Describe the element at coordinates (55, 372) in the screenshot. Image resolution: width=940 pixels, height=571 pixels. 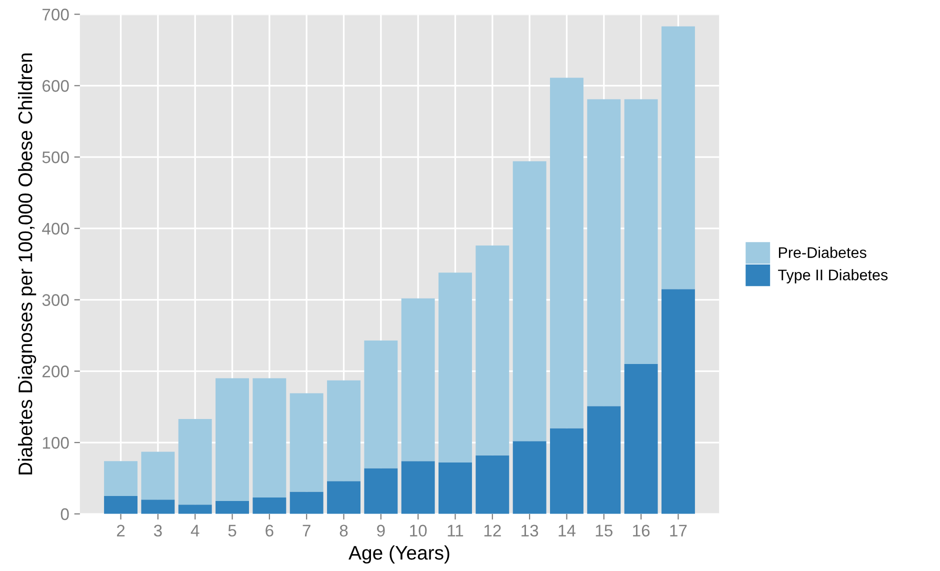
I see `y-tick-label: 200` at that location.